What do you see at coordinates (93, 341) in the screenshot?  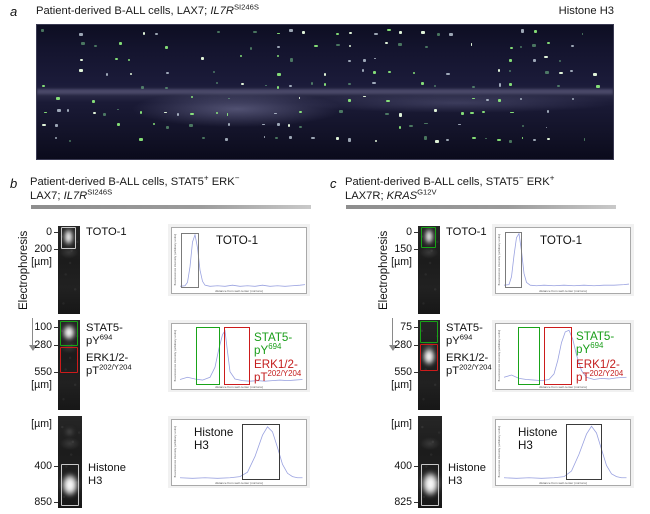 I see `panel-b-stat5-label-line2: pY` at bounding box center [93, 341].